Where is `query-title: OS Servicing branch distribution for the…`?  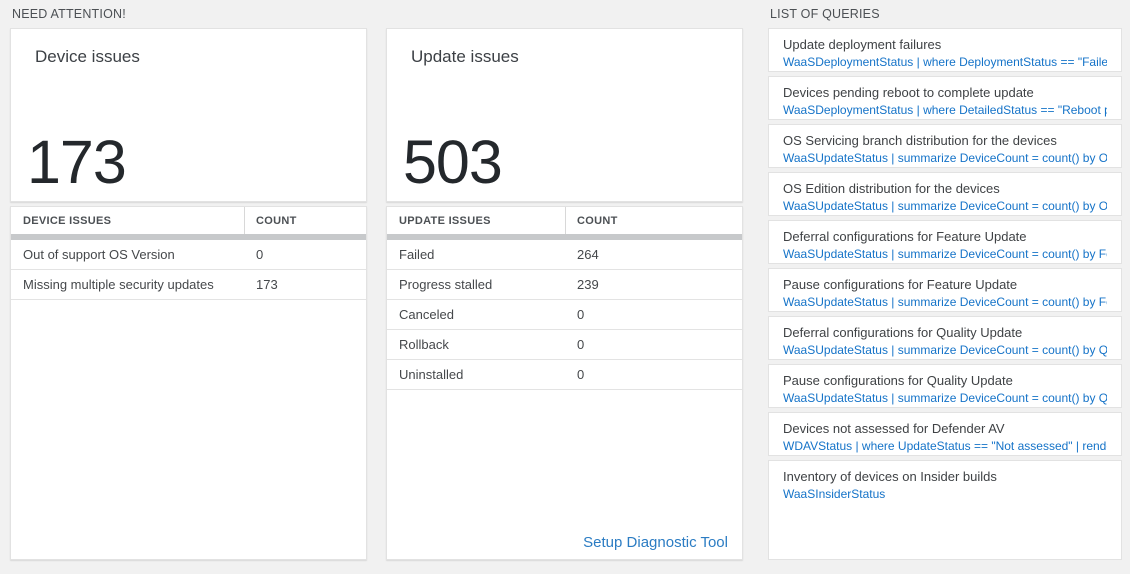
query-title: OS Servicing branch distribution for the… is located at coordinates (920, 140).